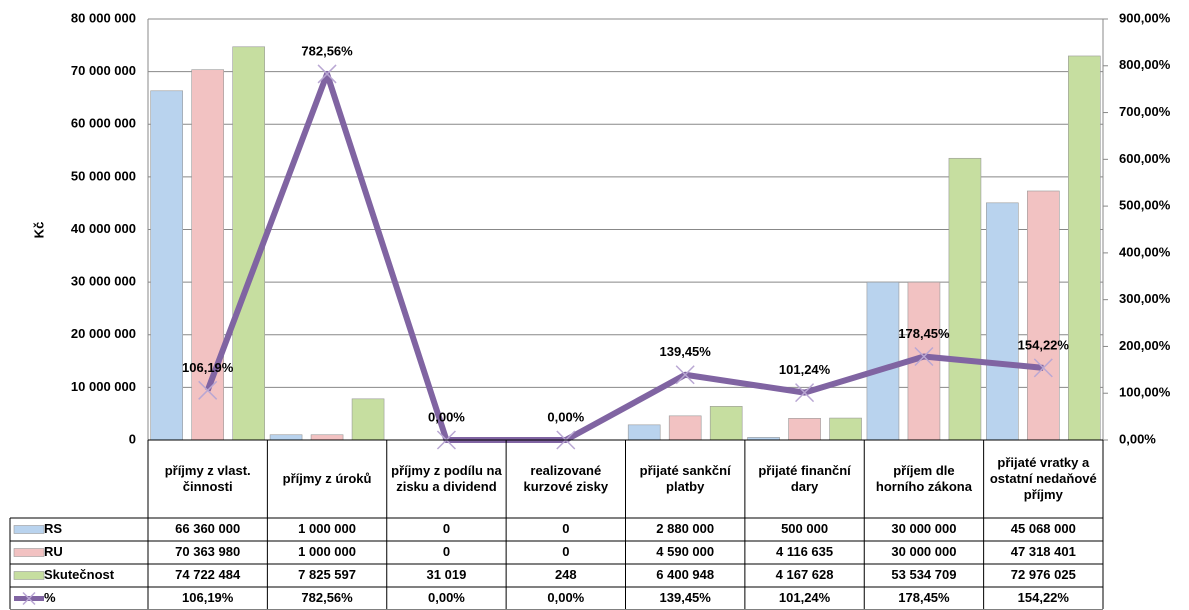  I want to click on y-tick-label: 60 000 000, so click(103, 123).